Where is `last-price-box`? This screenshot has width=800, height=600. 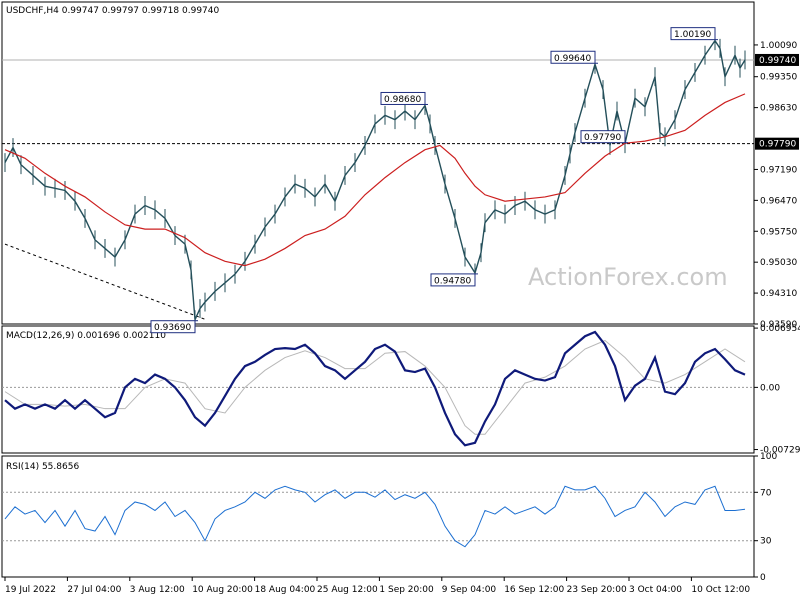
last-price-box is located at coordinates (777, 59).